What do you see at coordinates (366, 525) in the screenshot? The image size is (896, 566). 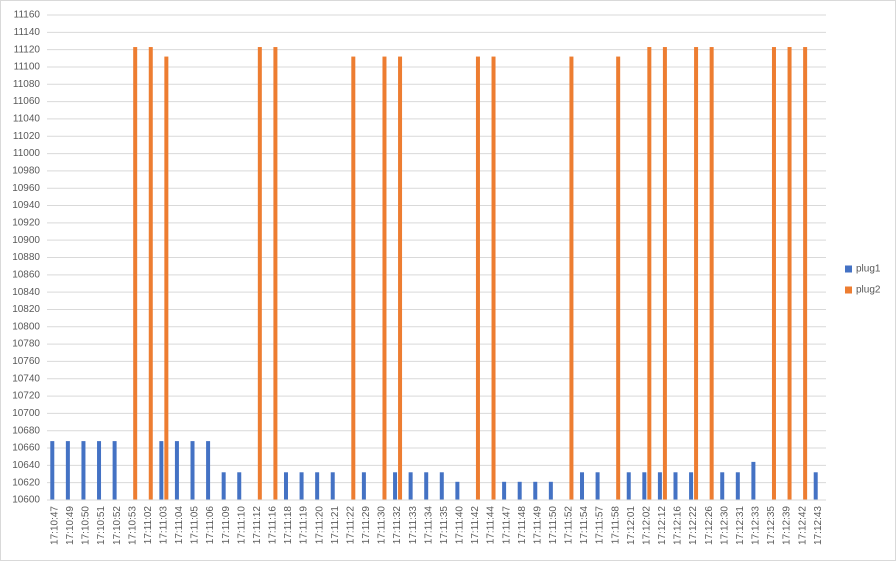 I see `x-tick-label: 17:11:29` at bounding box center [366, 525].